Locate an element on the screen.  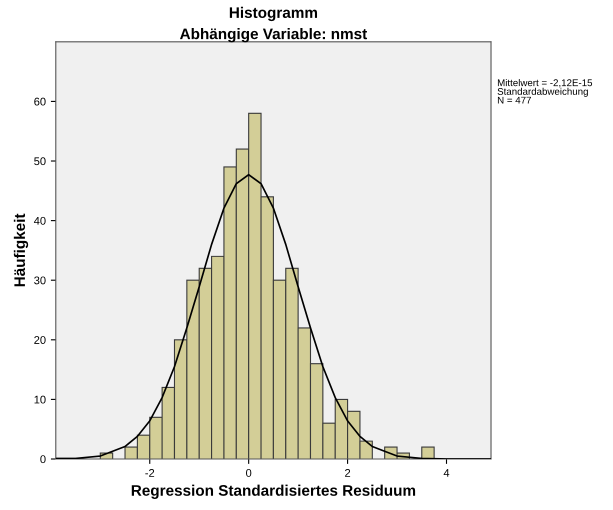
y-tick-label: 40 is located at coordinates (40, 220).